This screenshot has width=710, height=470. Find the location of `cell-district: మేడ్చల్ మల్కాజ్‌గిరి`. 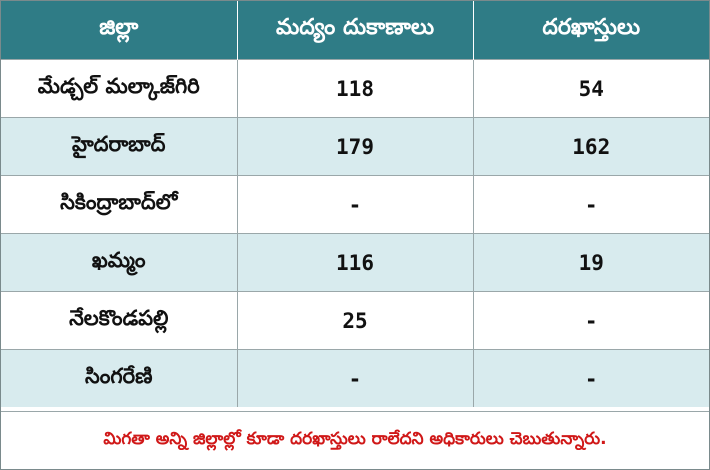

cell-district: మేడ్చల్ మల్కాజ్‌గిరి is located at coordinates (119, 89).